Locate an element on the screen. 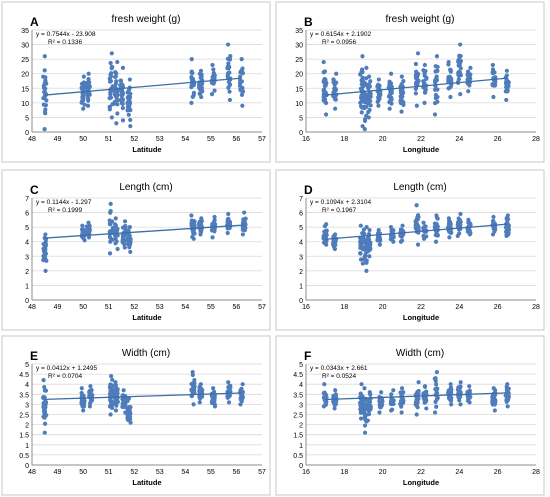 This screenshot has height=497, width=550. x-tick-label: 55 is located at coordinates (211, 472).